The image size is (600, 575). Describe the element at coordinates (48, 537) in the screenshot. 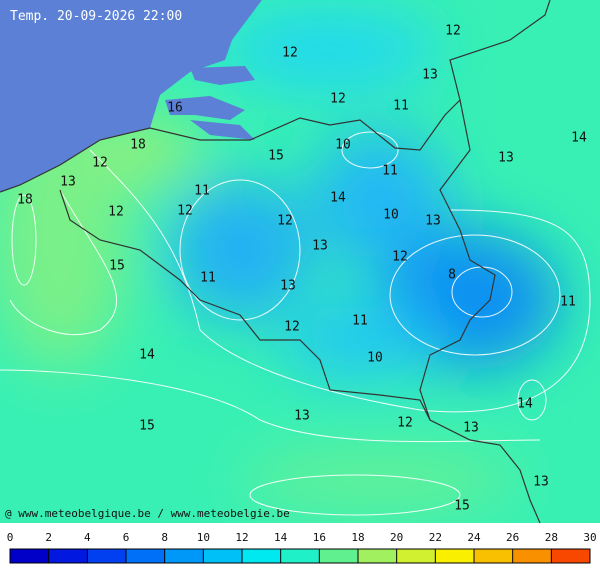

I see `scale-tick-label: 2` at that location.